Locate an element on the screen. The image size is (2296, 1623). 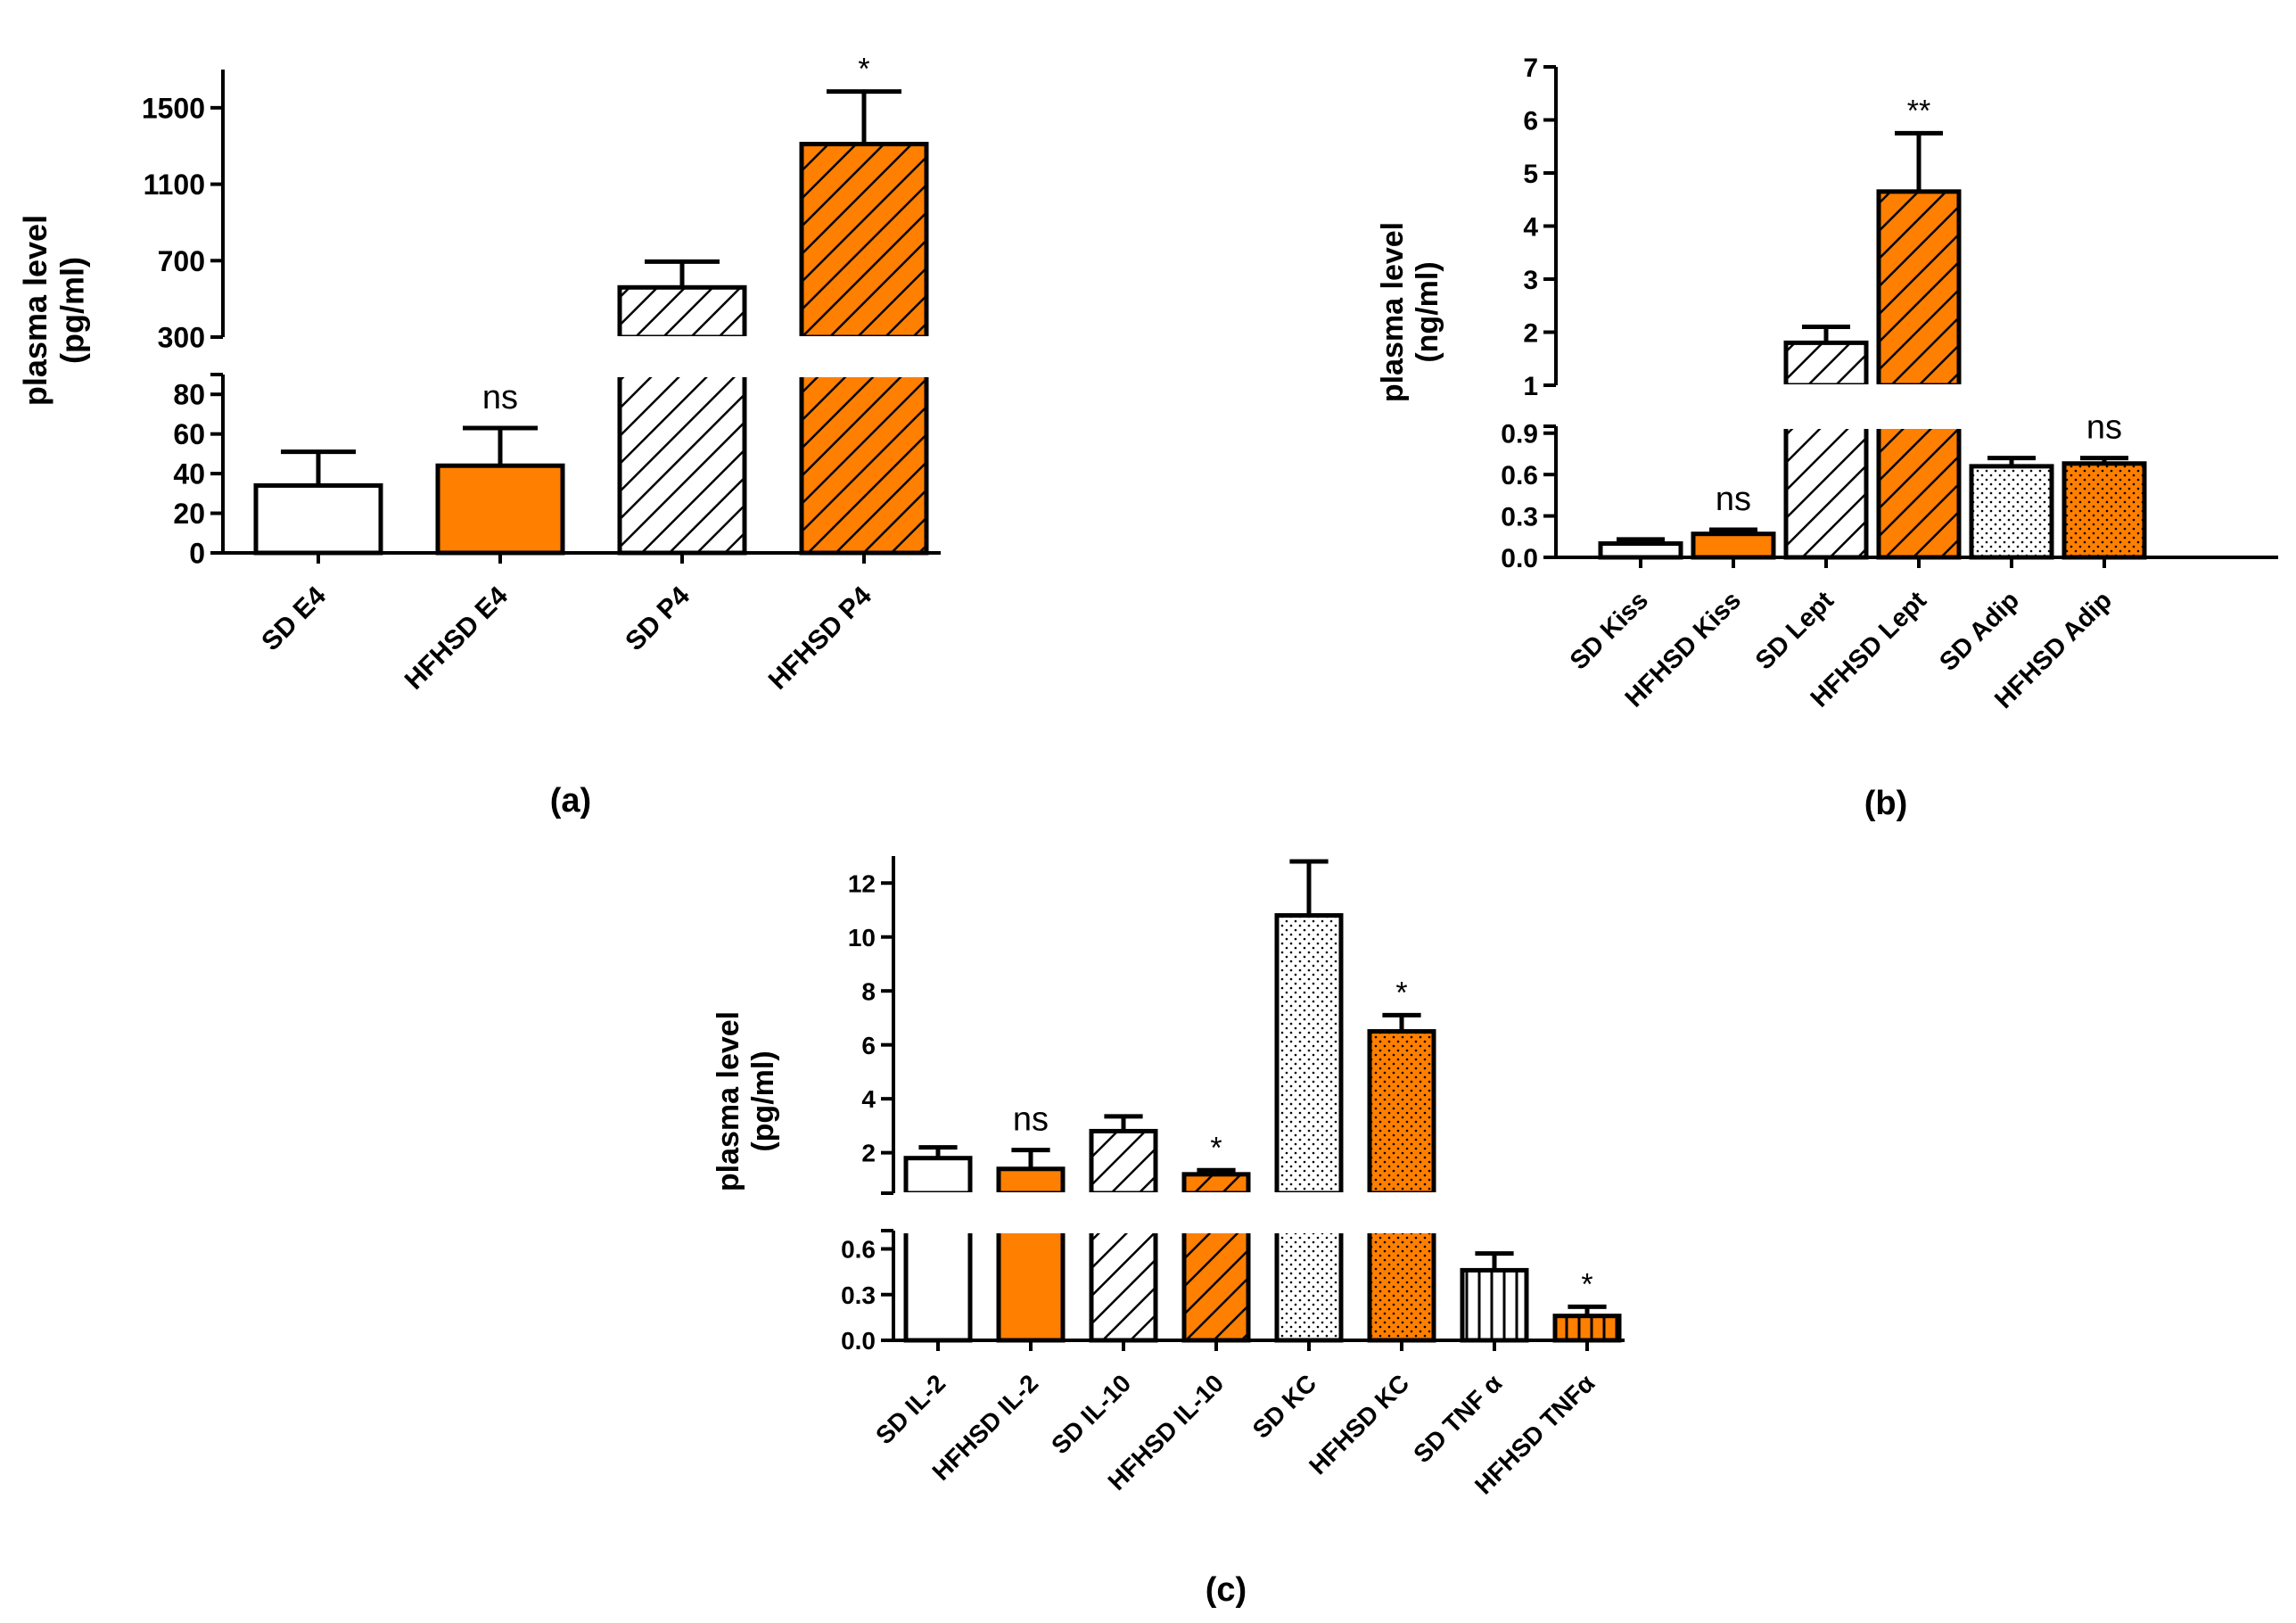
y-tick-label: 1500 is located at coordinates (173, 108).